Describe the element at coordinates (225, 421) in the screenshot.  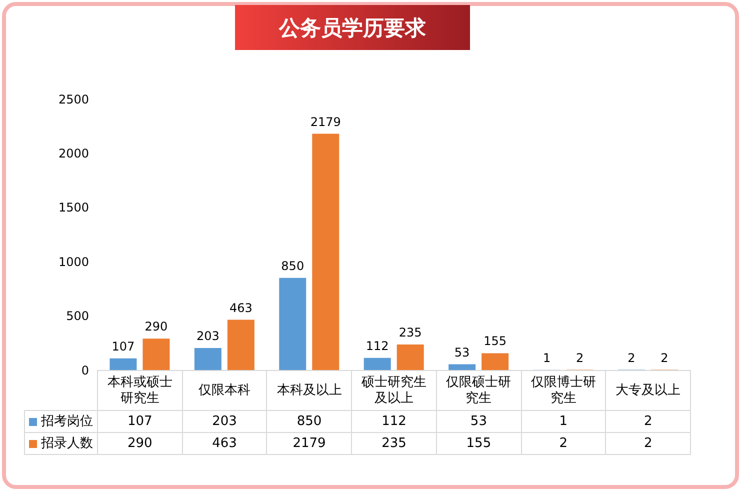
I see `text: 203` at that location.